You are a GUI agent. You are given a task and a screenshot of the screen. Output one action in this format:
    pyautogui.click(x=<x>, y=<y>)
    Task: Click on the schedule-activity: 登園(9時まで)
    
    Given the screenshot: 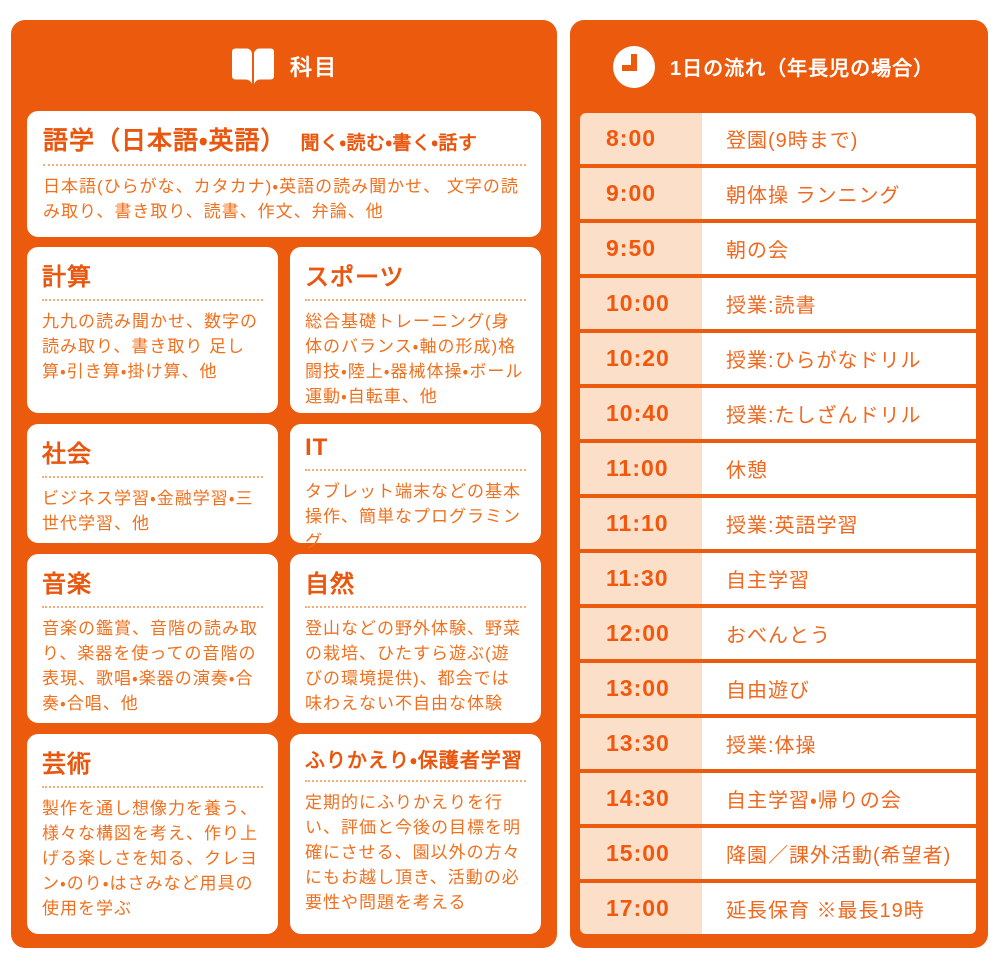 What is the action you would take?
    pyautogui.click(x=839, y=138)
    